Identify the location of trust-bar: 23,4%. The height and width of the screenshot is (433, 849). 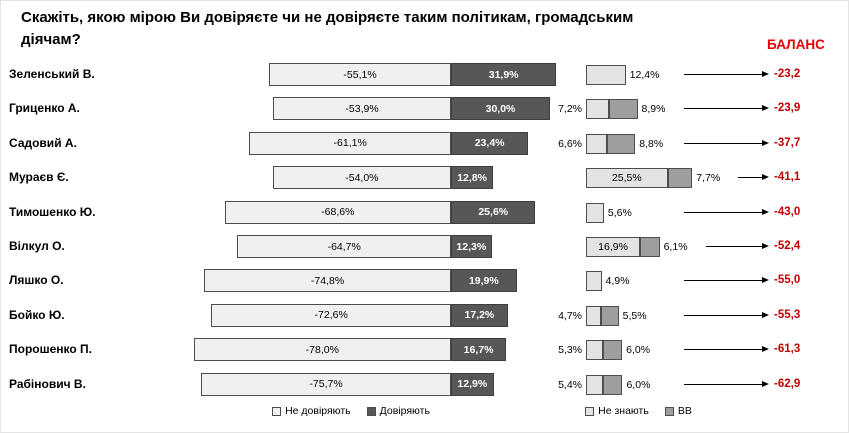
(490, 143).